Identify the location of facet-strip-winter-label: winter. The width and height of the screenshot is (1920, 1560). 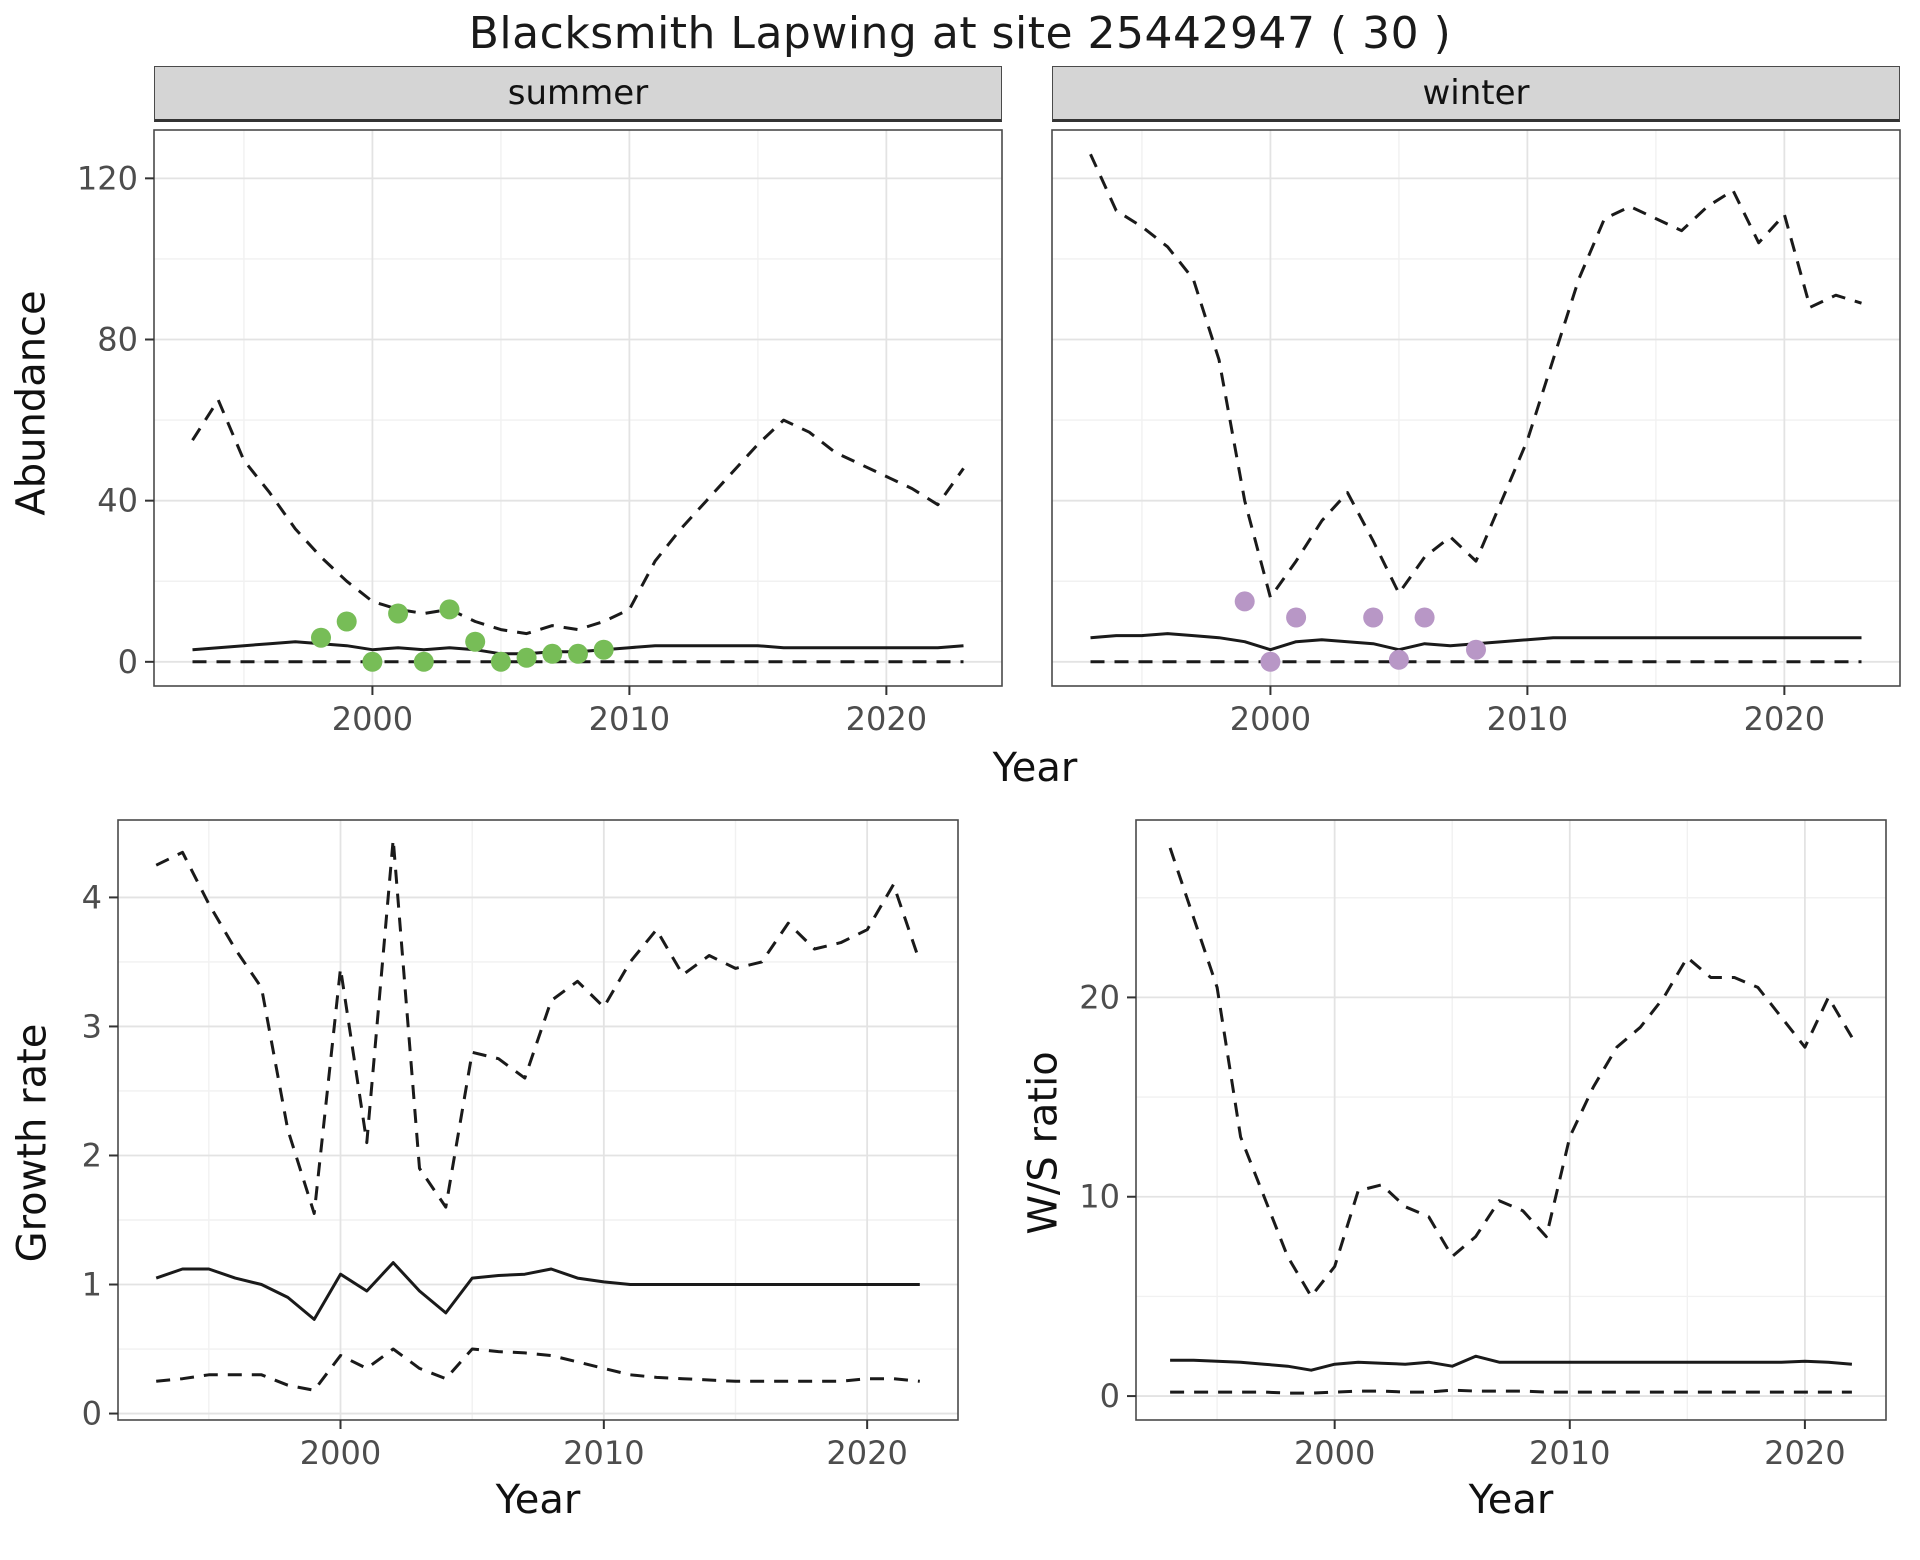
(1476, 93).